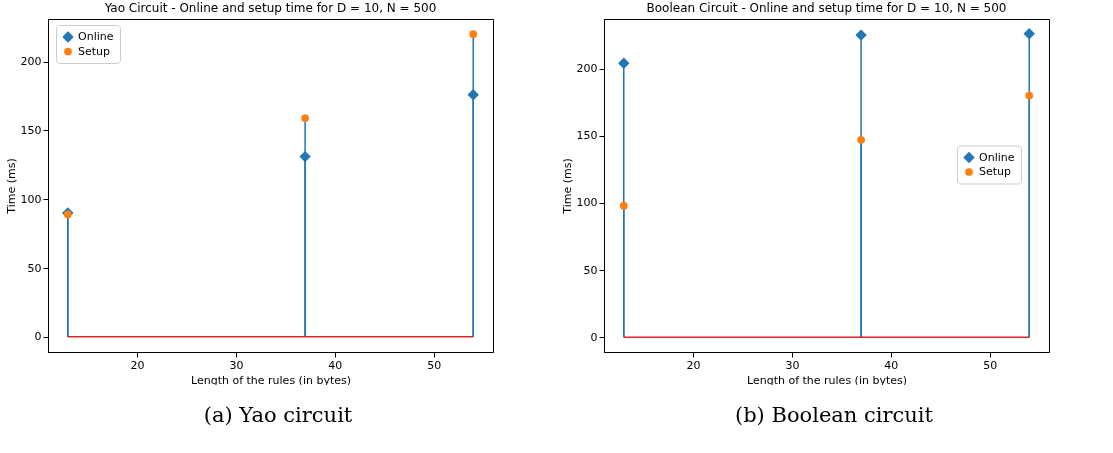 This screenshot has width=1113, height=453. I want to click on text: (b) Boolean circuit, so click(833, 415).